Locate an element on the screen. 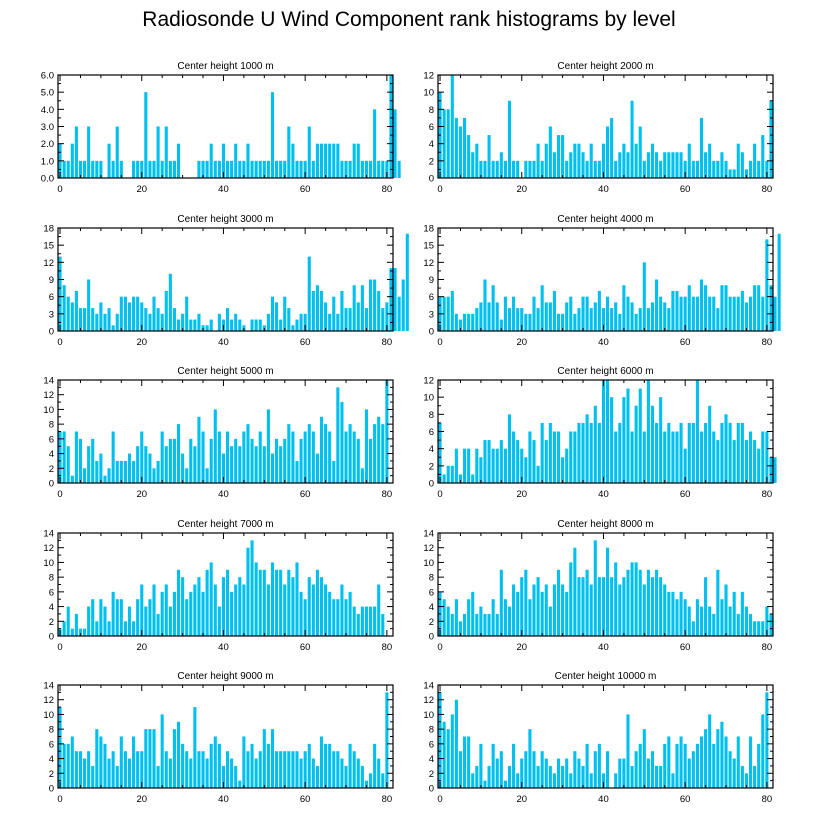 This screenshot has height=824, width=818. y-tick-label: 1.0 is located at coordinates (47, 161).